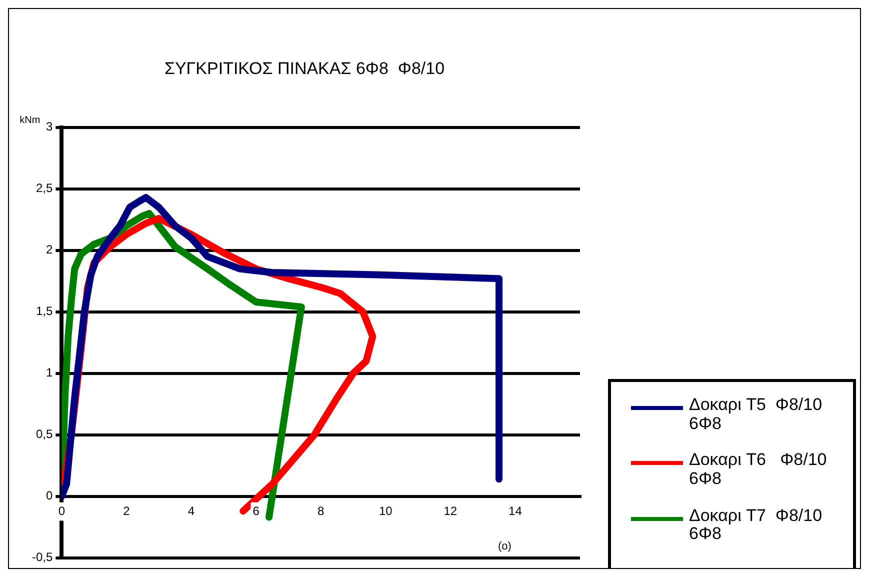 This screenshot has width=869, height=577. I want to click on y-tick-label: 2, so click(49, 249).